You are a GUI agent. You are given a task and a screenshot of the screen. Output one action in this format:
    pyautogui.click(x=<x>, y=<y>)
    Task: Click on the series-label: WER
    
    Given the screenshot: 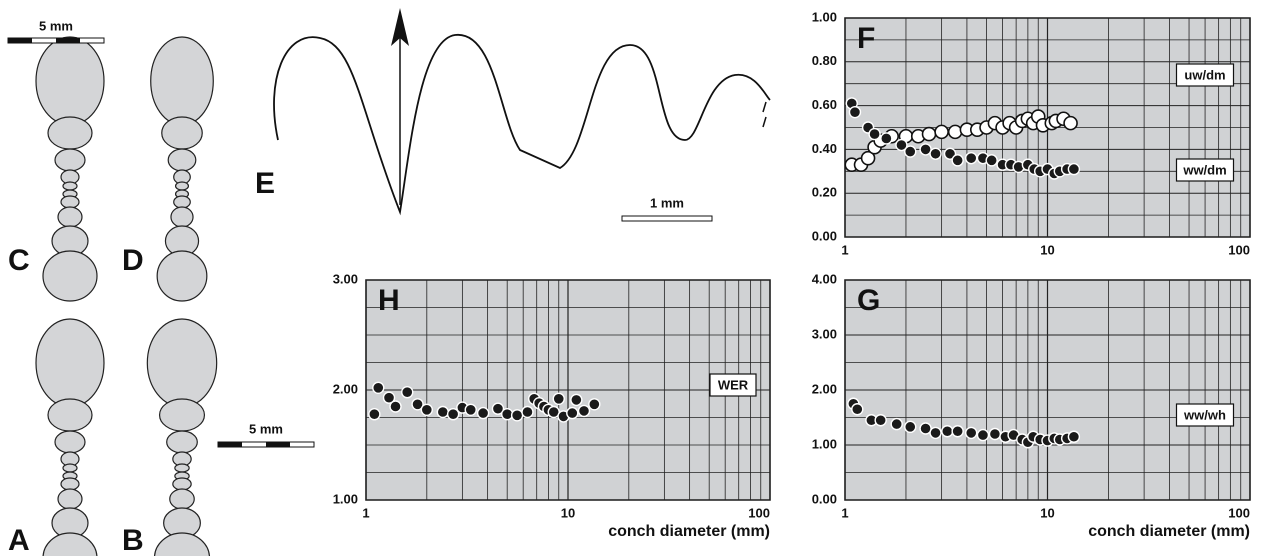 What is the action you would take?
    pyautogui.click(x=733, y=384)
    